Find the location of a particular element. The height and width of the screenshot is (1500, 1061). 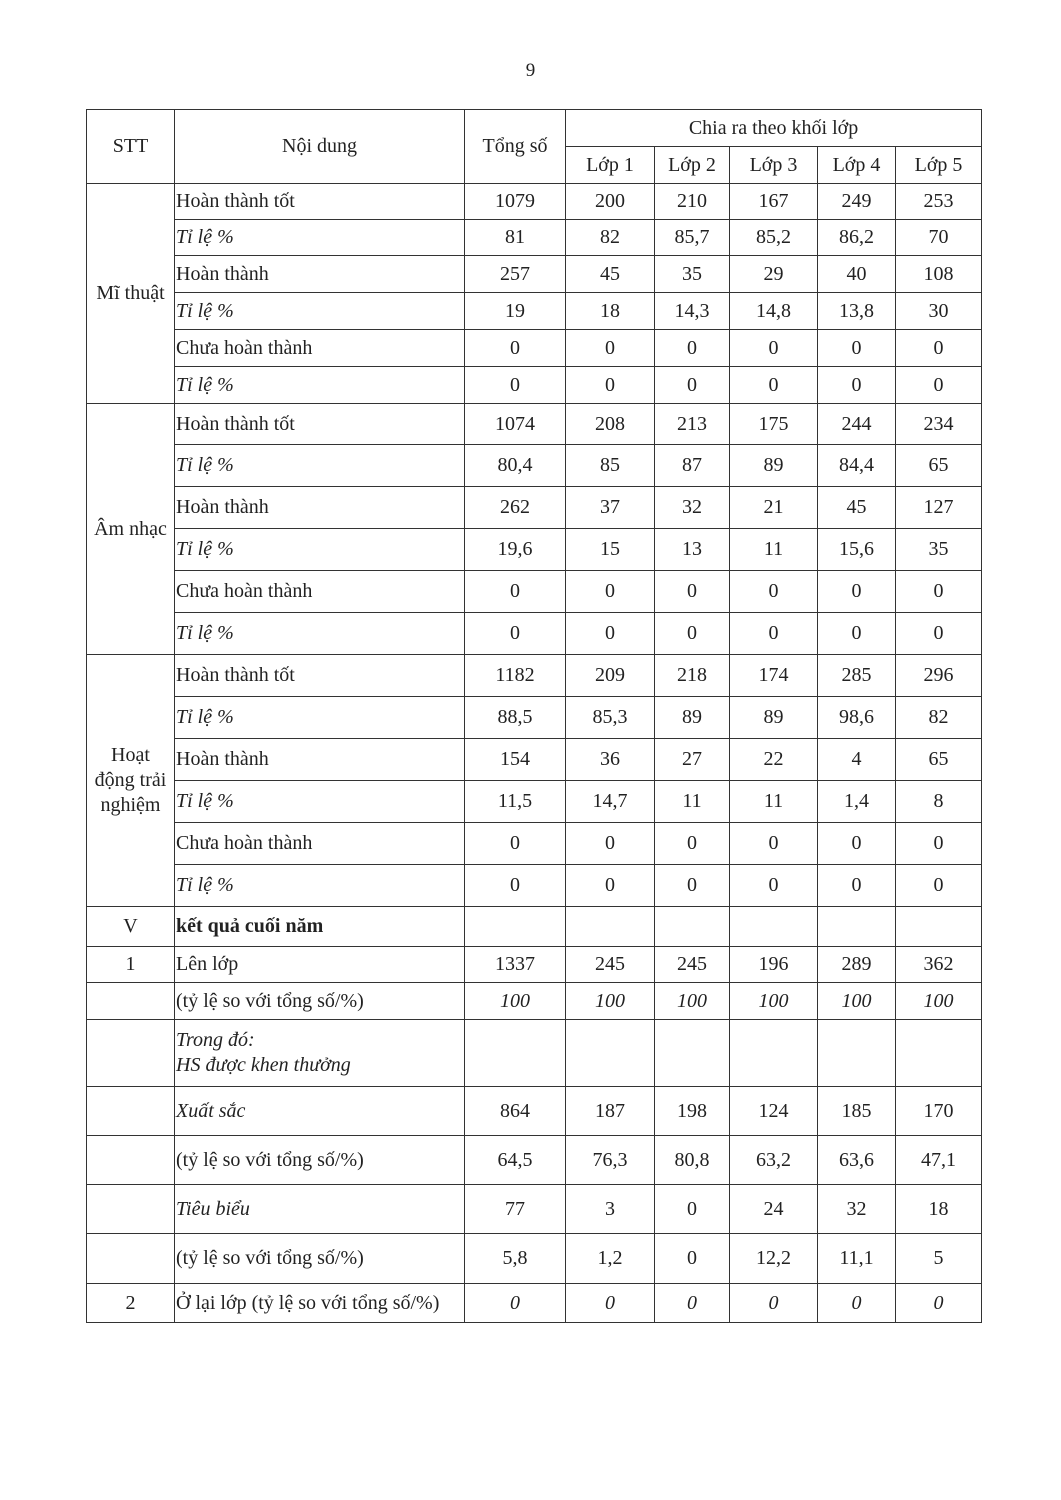

row-label: Hoàn thành tốt is located at coordinates (319, 675).